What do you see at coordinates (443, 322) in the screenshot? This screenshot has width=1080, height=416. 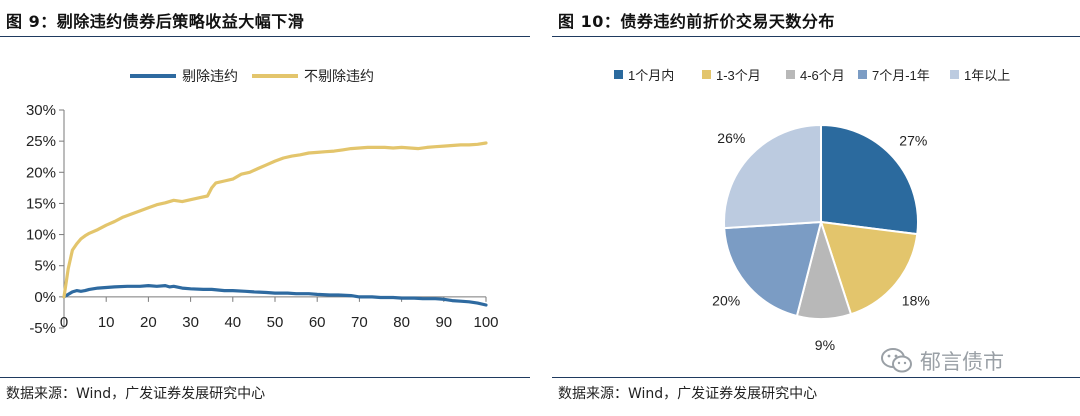 I see `x-tick-label: 90` at bounding box center [443, 322].